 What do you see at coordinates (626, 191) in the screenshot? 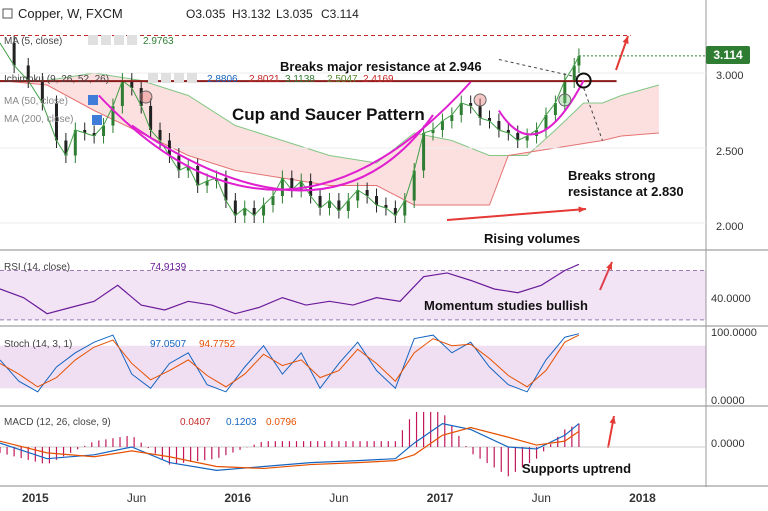
I see `annotation-resistance-2830: resistance at 2.830` at bounding box center [626, 191].